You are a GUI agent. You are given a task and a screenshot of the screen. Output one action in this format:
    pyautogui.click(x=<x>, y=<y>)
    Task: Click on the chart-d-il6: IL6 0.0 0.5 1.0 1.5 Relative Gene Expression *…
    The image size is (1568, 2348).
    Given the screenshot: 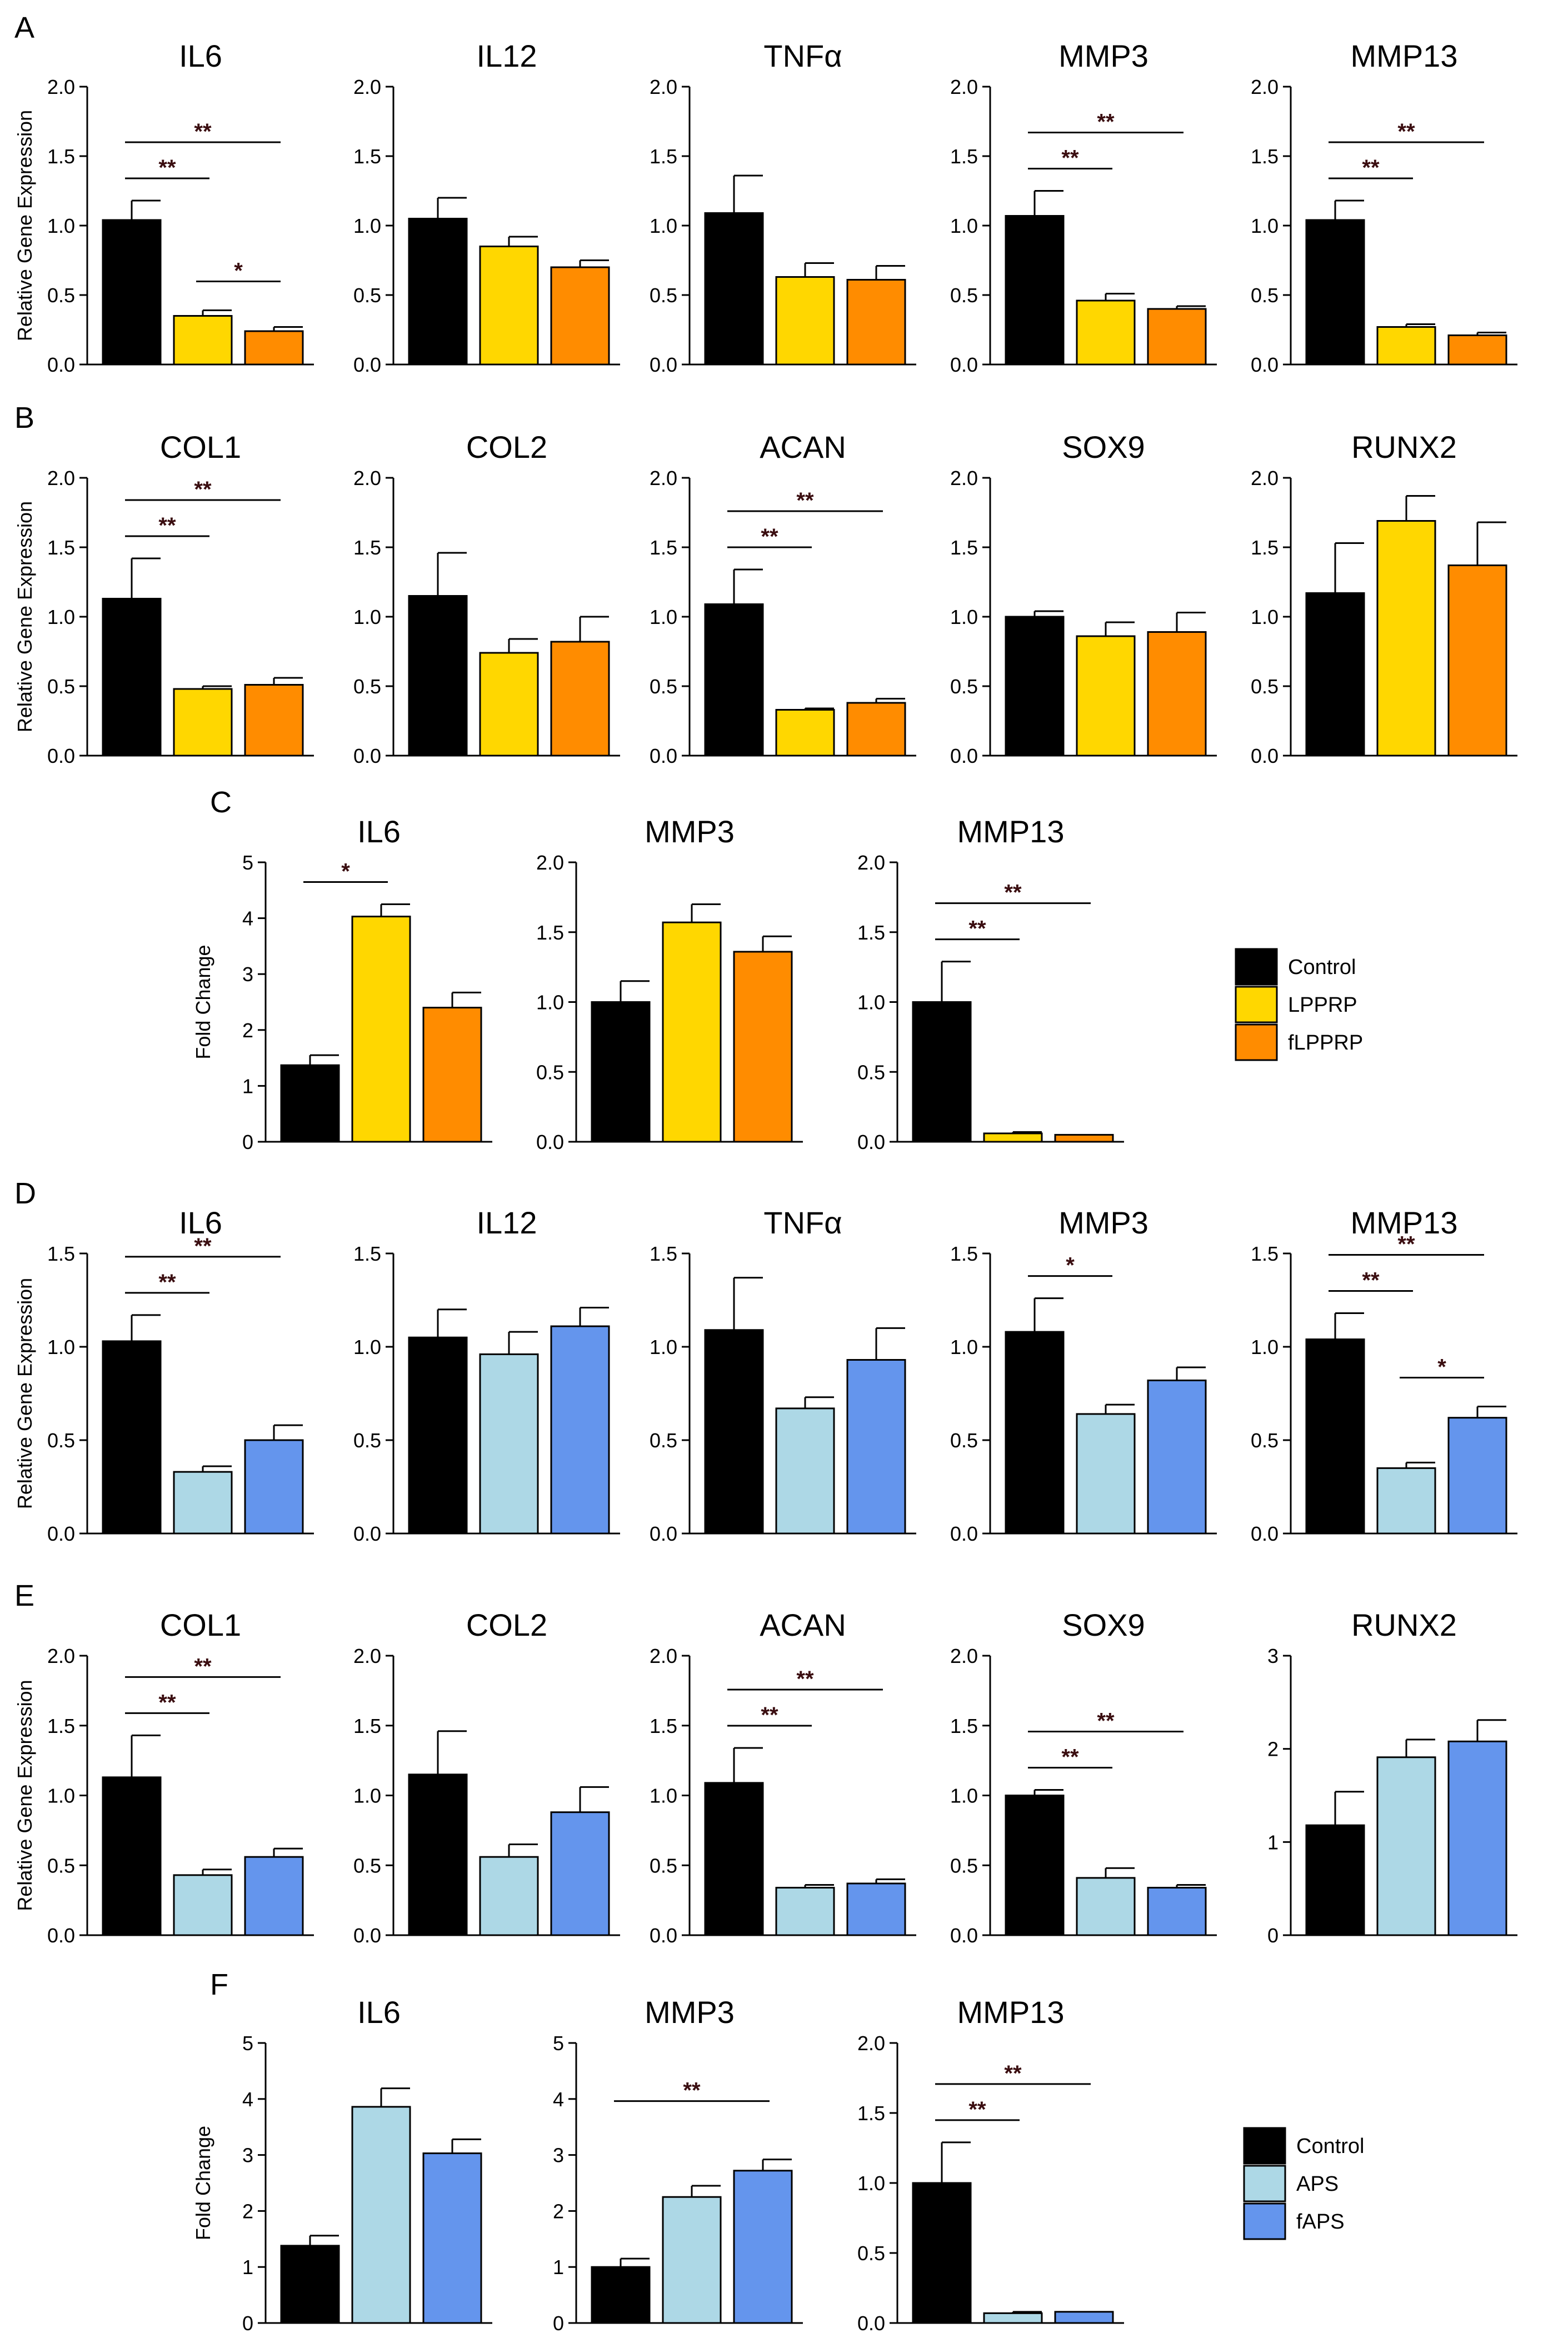 What is the action you would take?
    pyautogui.click(x=163, y=1375)
    